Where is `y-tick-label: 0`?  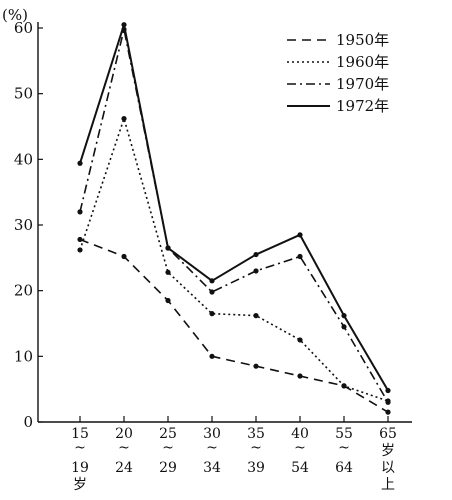 y-tick-label: 0 is located at coordinates (28, 422).